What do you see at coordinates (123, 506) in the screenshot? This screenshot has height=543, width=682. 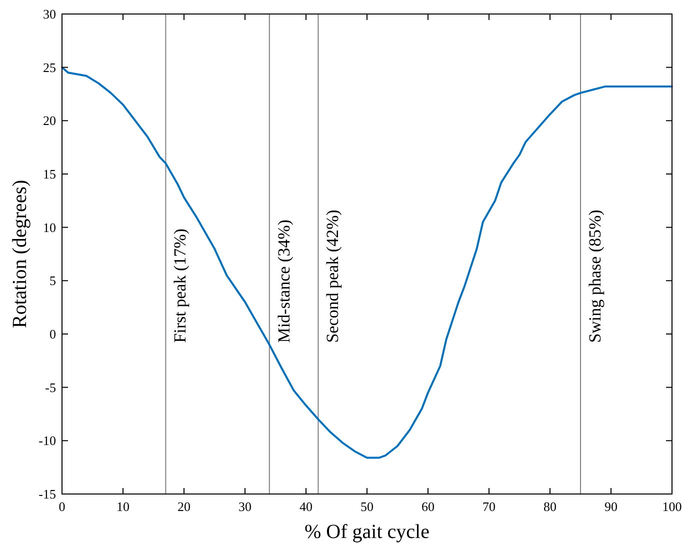 I see `x-tick-label: 10` at bounding box center [123, 506].